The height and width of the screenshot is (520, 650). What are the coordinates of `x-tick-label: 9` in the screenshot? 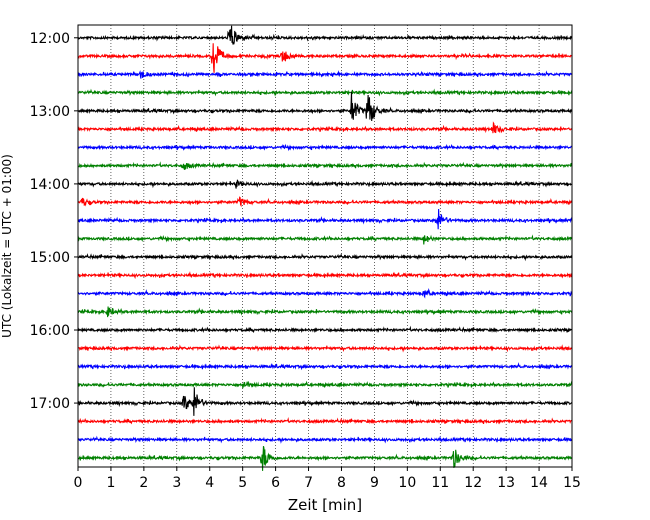 It's located at (374, 483).